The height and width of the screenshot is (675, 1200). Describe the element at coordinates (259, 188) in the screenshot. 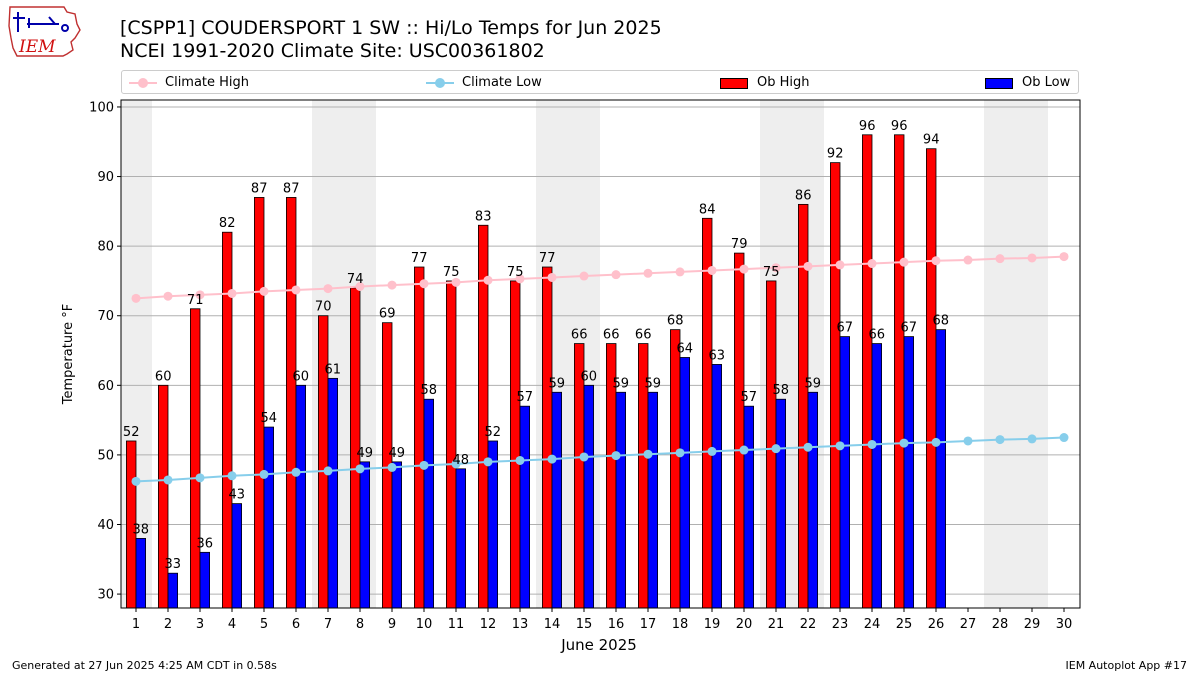

I see `ob-high-label: 87` at that location.